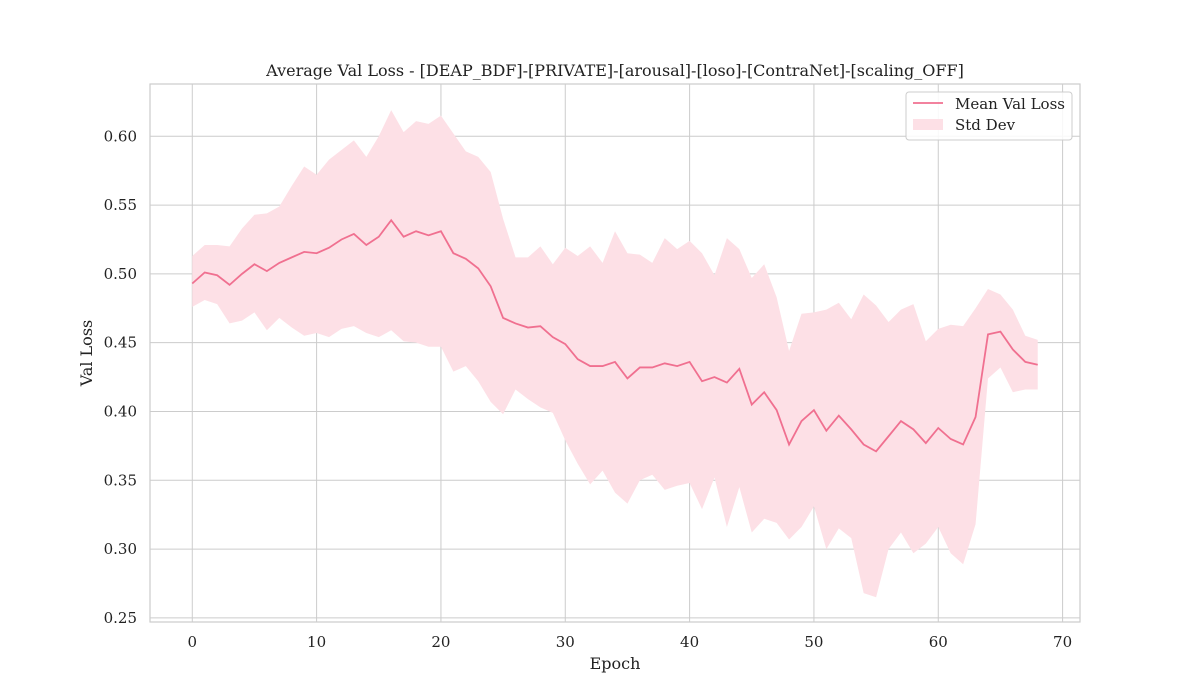 This screenshot has width=1200, height=700. What do you see at coordinates (120, 480) in the screenshot?
I see `y-tick-label: 0.35` at bounding box center [120, 480].